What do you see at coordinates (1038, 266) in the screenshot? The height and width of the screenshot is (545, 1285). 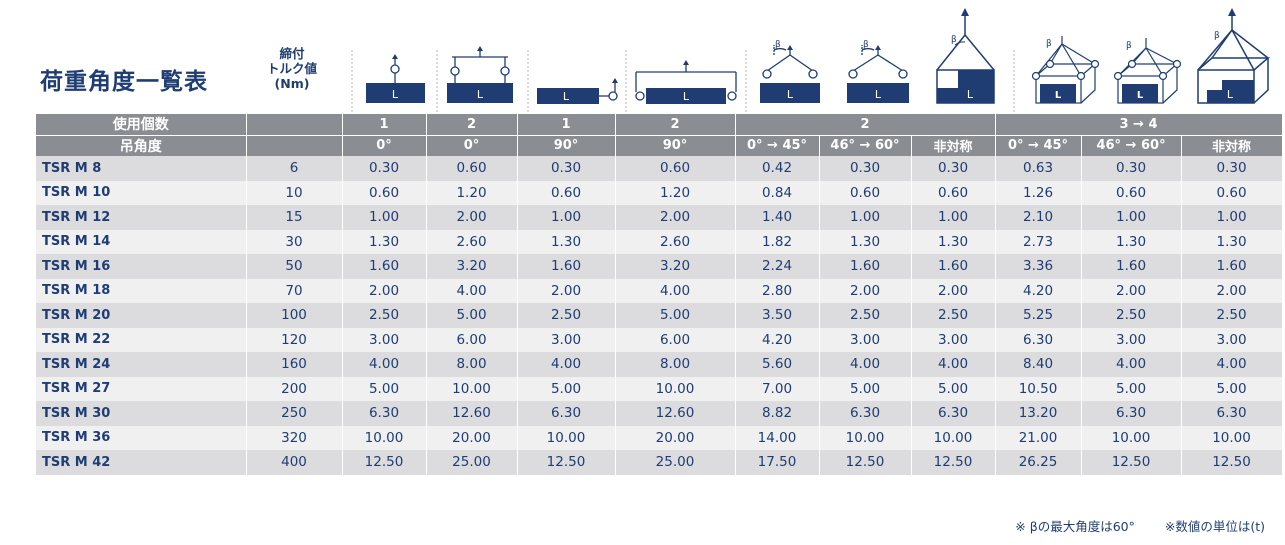 I see `load-value-cell: 3.36` at bounding box center [1038, 266].